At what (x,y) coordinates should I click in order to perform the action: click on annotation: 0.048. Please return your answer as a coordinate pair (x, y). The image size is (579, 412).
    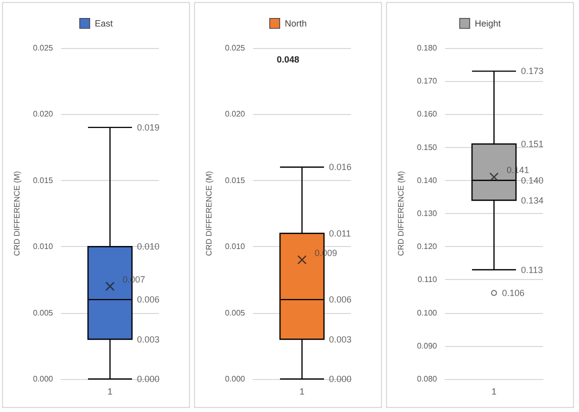
    Looking at the image, I should click on (288, 59).